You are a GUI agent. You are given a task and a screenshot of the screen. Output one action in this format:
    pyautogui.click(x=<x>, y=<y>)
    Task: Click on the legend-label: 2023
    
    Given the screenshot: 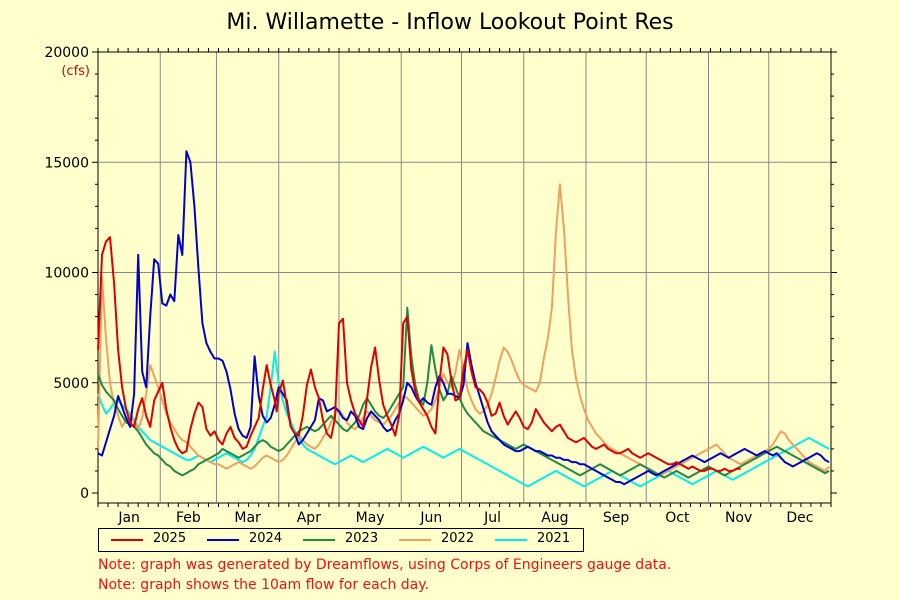 What is the action you would take?
    pyautogui.click(x=362, y=538)
    